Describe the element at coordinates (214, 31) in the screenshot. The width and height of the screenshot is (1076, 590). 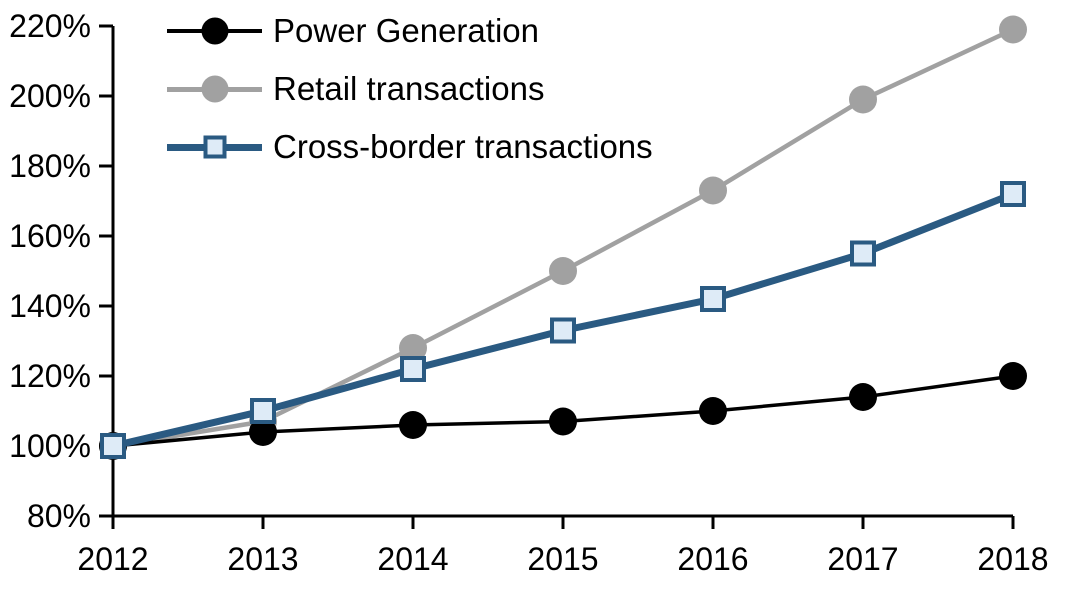
I see `power-generation-line-marker-icon` at that location.